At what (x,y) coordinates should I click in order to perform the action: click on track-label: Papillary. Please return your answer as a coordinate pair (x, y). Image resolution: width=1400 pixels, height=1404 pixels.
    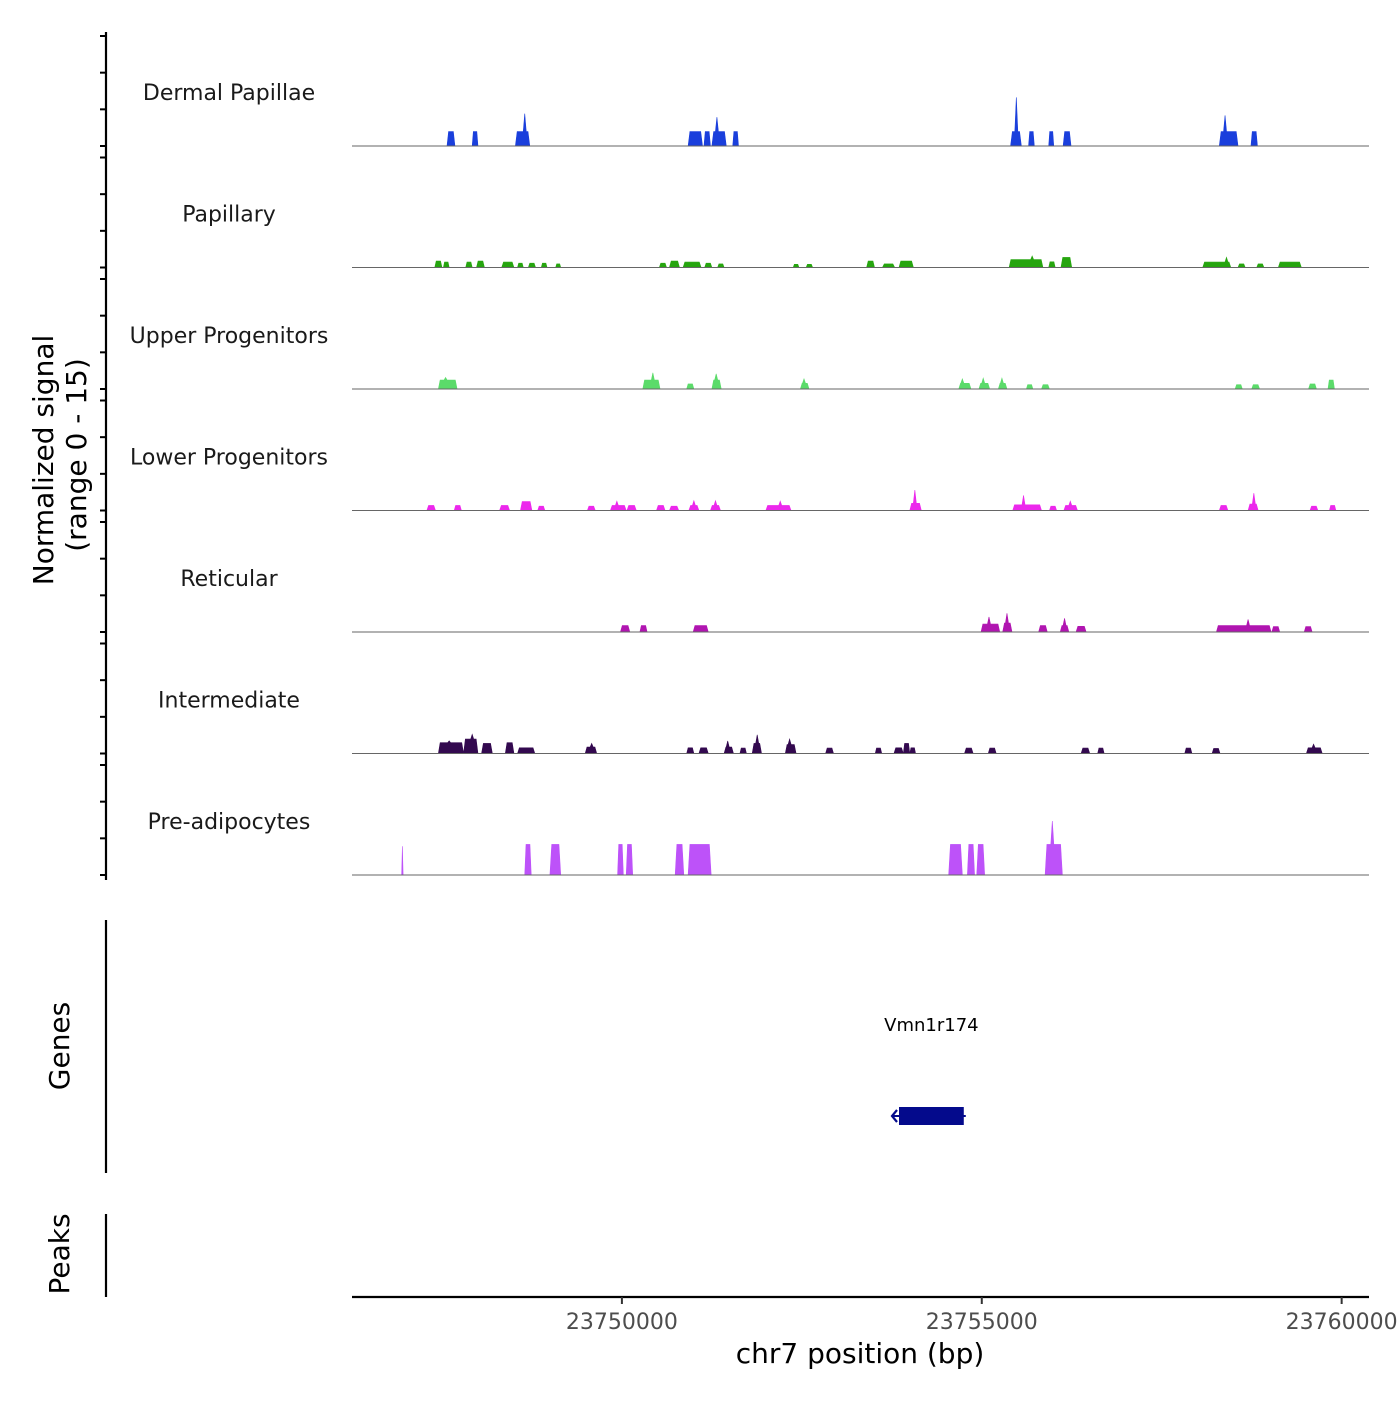
    Looking at the image, I should click on (229, 215).